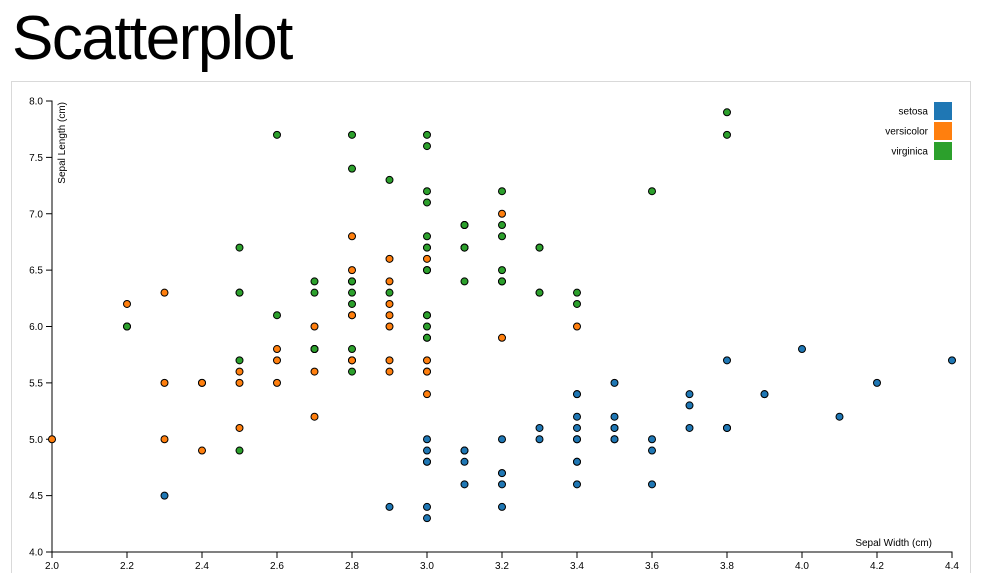 Image resolution: width=995 pixels, height=574 pixels. Describe the element at coordinates (36, 327) in the screenshot. I see `y-tick-label: 6.0` at that location.